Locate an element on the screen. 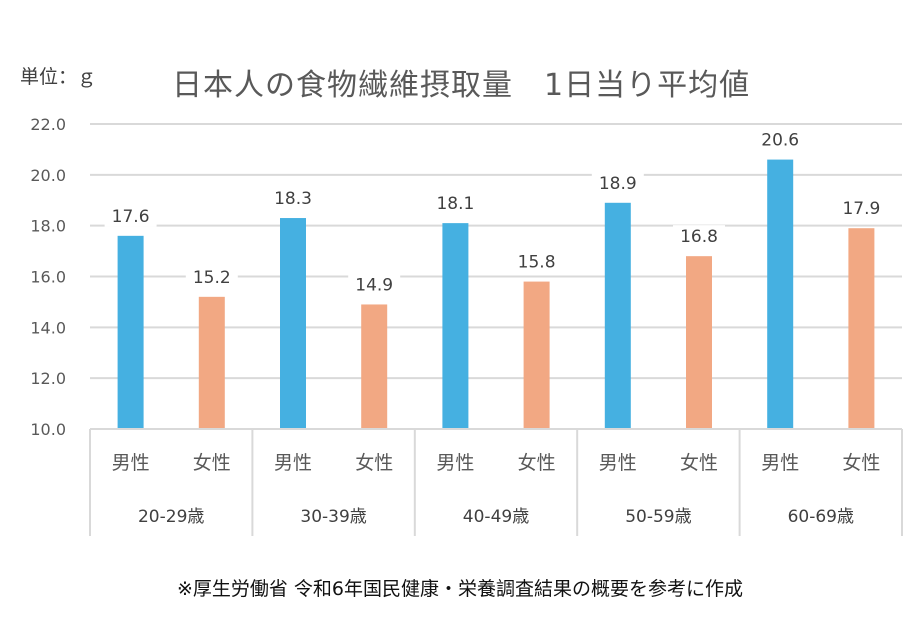  y-tick-label: 14.0 is located at coordinates (48, 327).